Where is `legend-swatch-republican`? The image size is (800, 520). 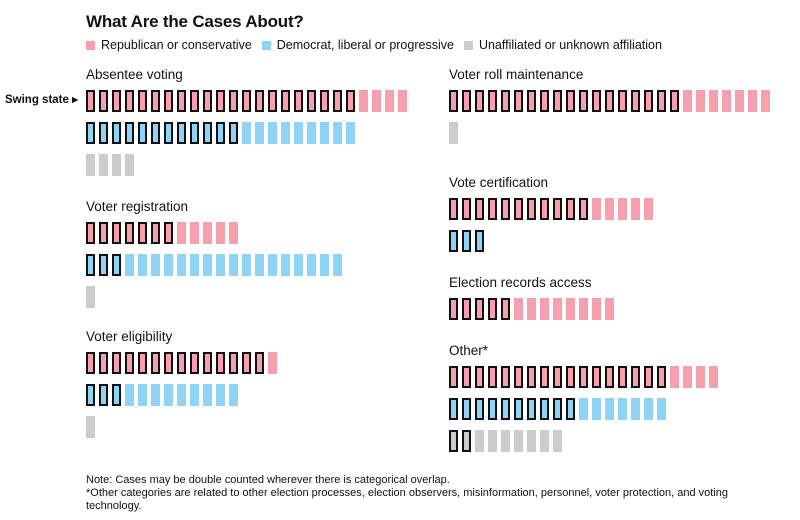 legend-swatch-republican is located at coordinates (90, 45).